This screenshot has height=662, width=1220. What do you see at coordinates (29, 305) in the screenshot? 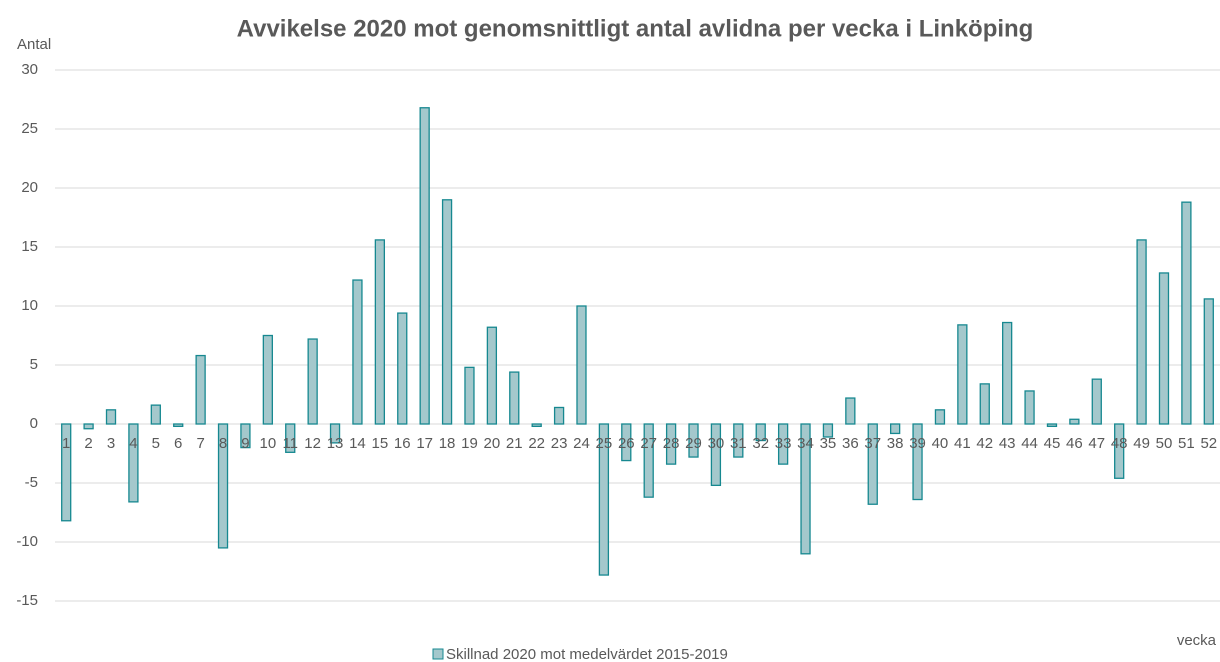
I see `y-tick-label: 10` at bounding box center [29, 305].